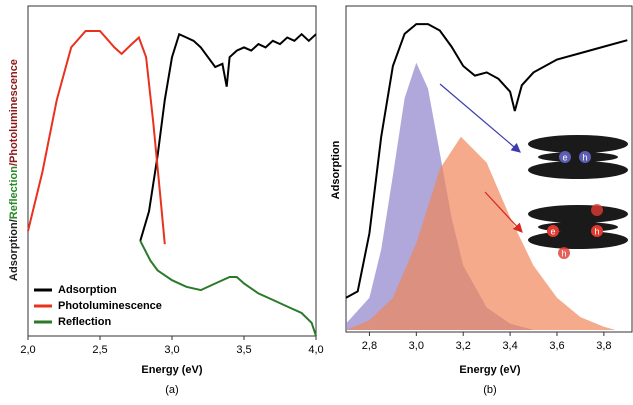 This screenshot has height=405, width=633. What do you see at coordinates (315, 350) in the screenshot?
I see `x-tick-label: 4,0` at bounding box center [315, 350].